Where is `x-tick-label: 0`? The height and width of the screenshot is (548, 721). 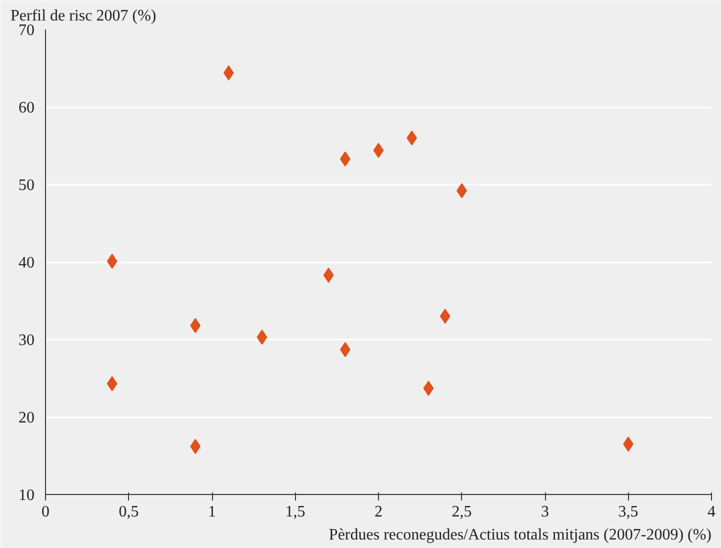 x-tick-label: 0 is located at coordinates (46, 512).